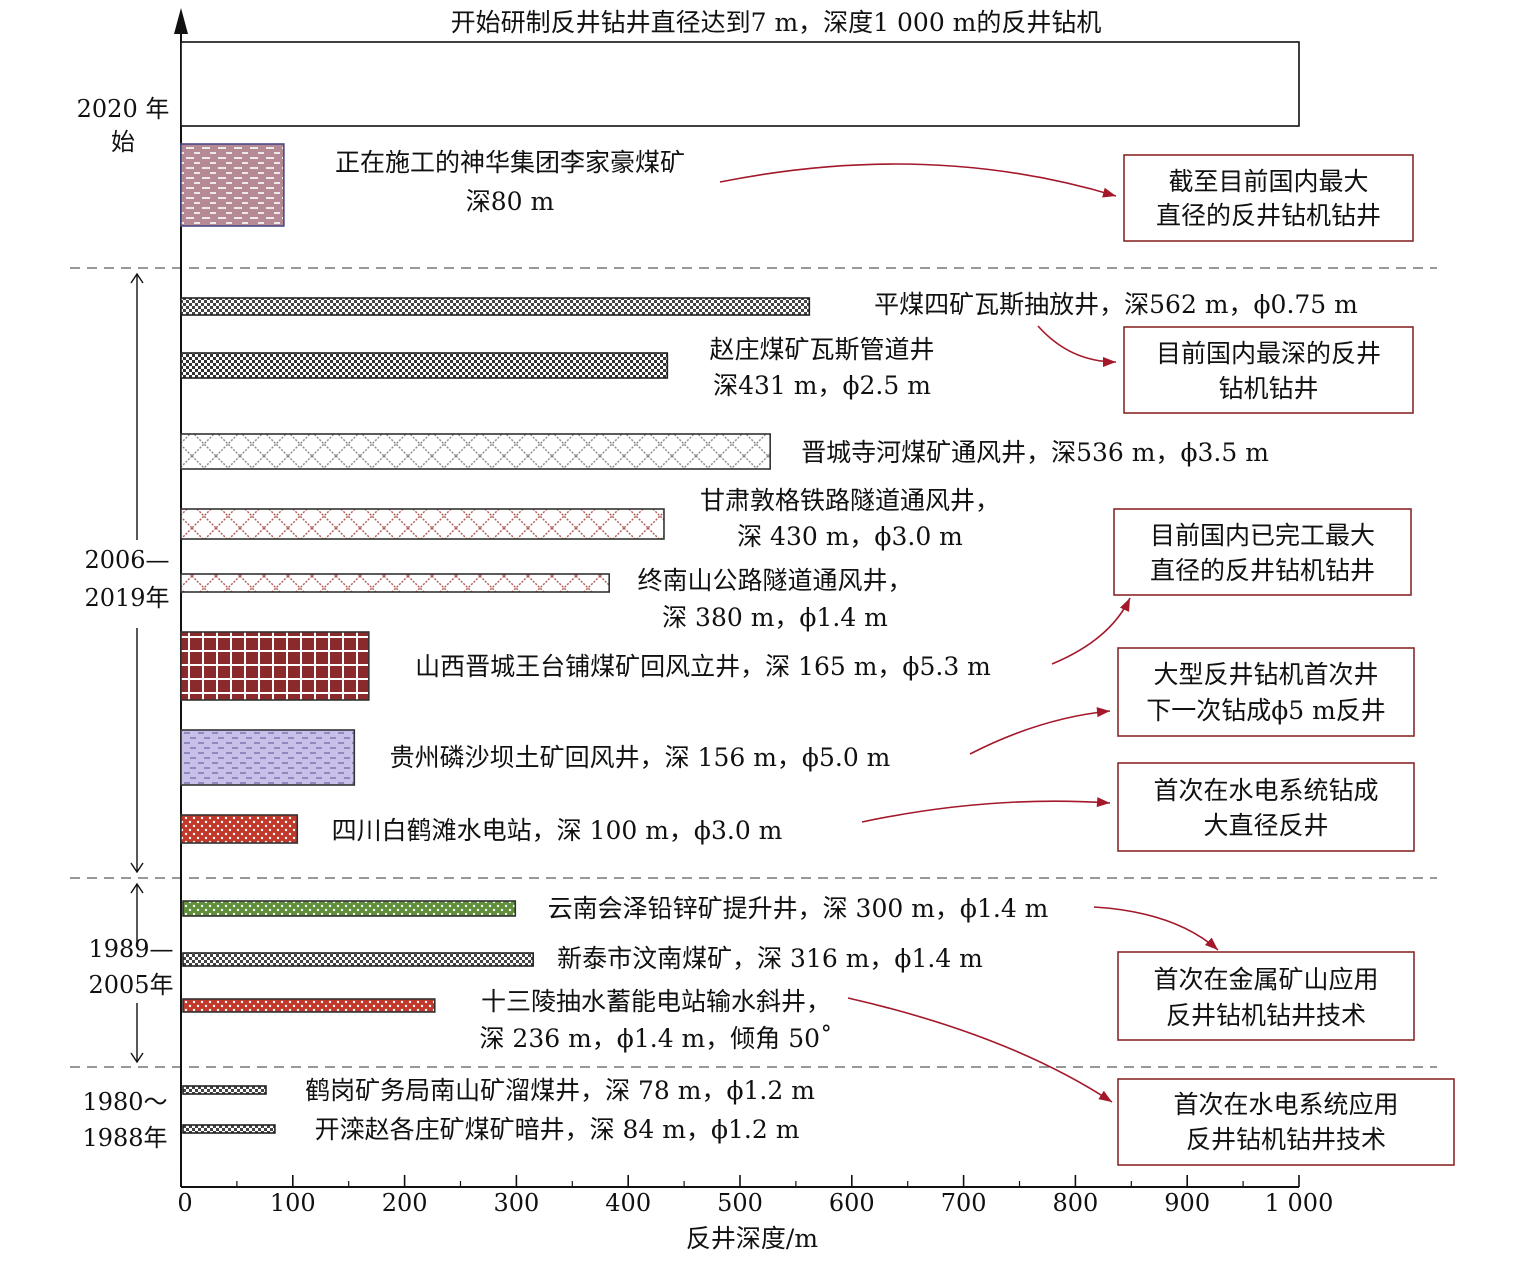 This screenshot has width=1513, height=1268. I want to click on era-label-4-line-2: 1988年, so click(124, 1138).